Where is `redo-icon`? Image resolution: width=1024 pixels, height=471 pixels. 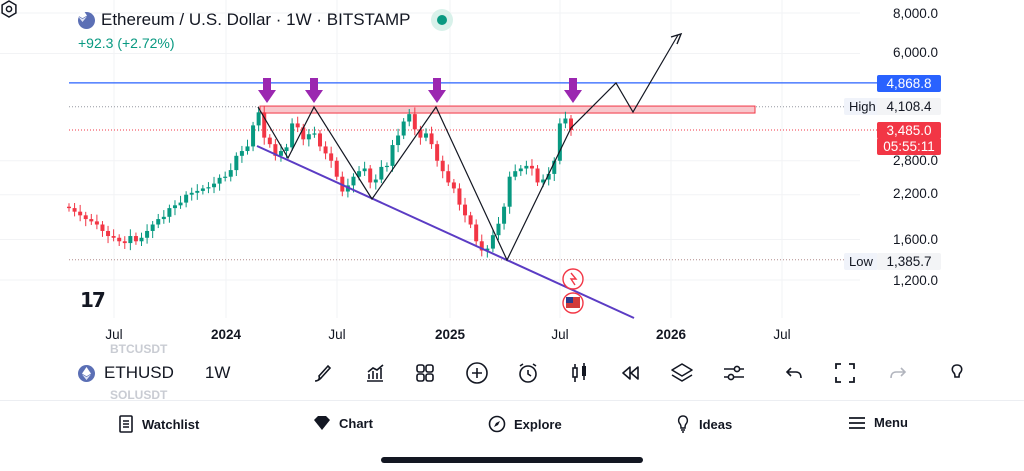
redo-icon is located at coordinates (898, 373).